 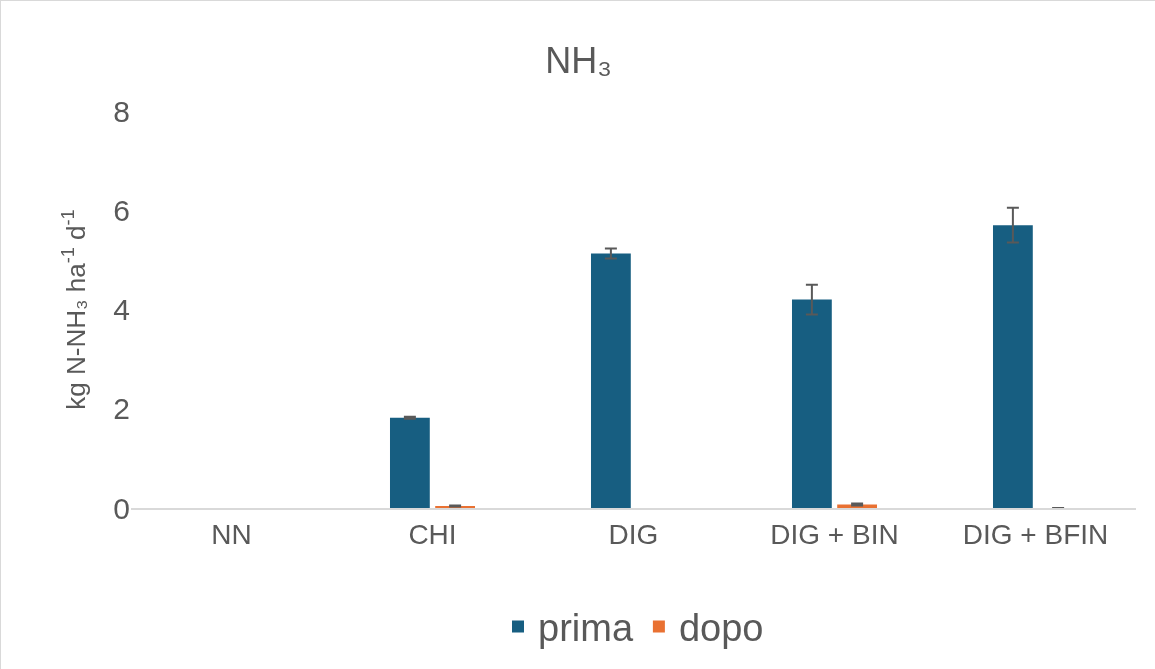 What do you see at coordinates (721, 628) in the screenshot?
I see `legend-label: dopo` at bounding box center [721, 628].